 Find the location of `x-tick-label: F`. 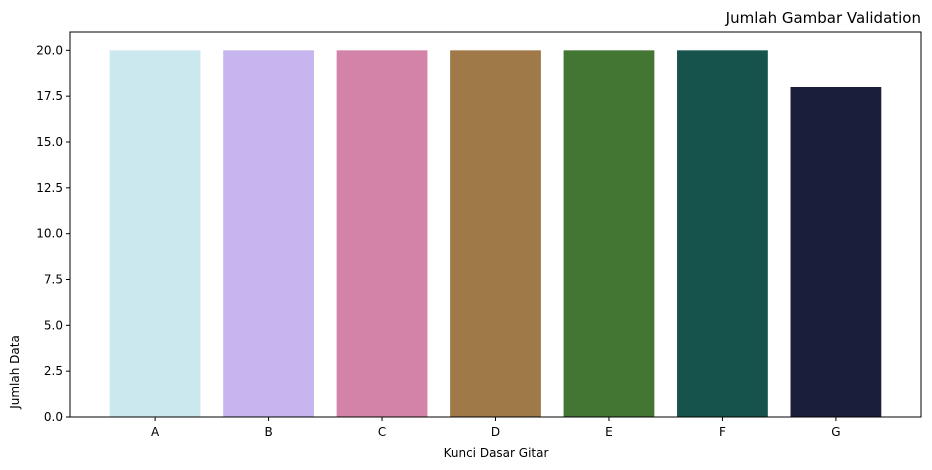

x-tick-label: F is located at coordinates (722, 432).